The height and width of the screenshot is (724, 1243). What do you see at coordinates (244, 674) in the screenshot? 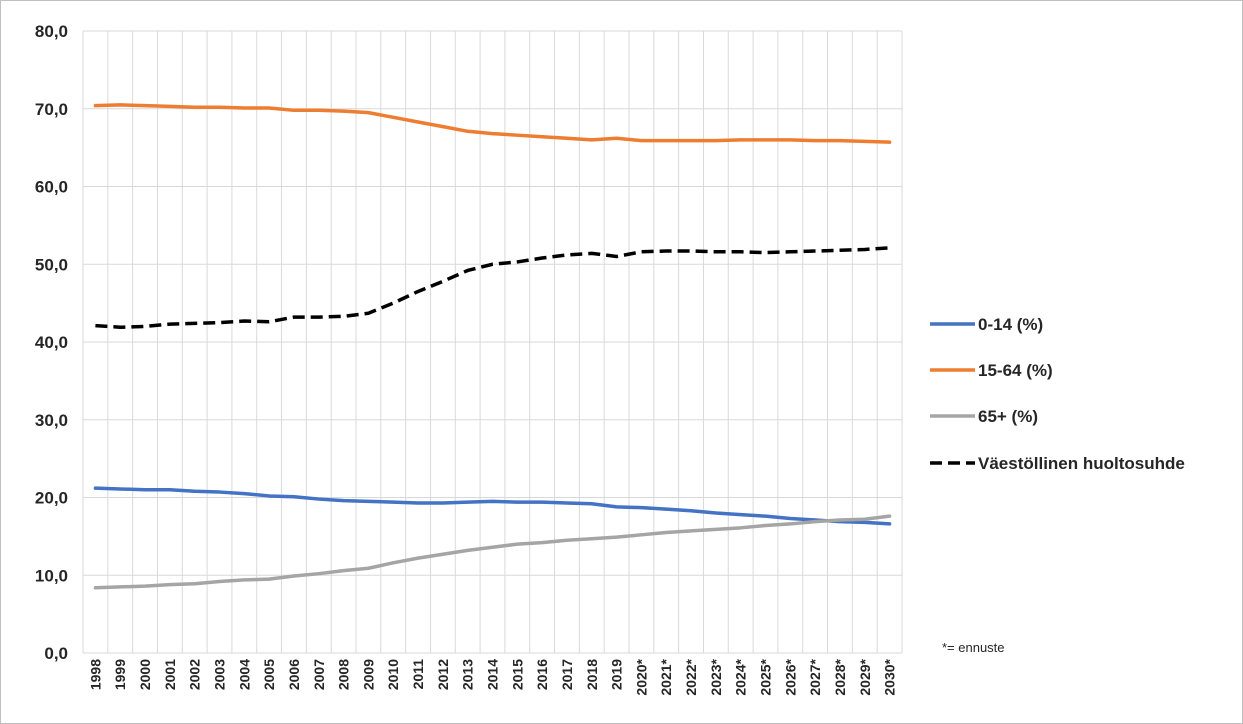
I see `x-tick-label: 2004` at bounding box center [244, 674].